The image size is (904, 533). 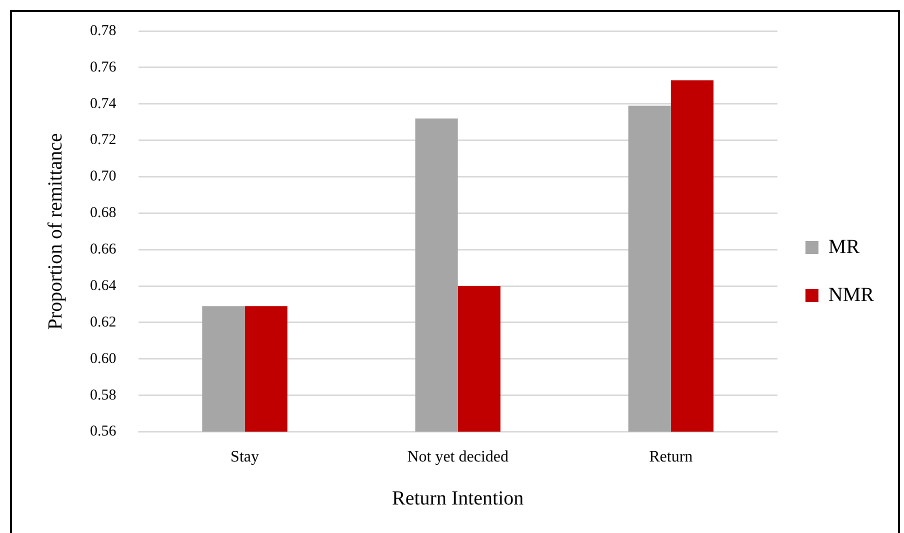 I want to click on y-tick-label: 0.72, so click(x=103, y=140).